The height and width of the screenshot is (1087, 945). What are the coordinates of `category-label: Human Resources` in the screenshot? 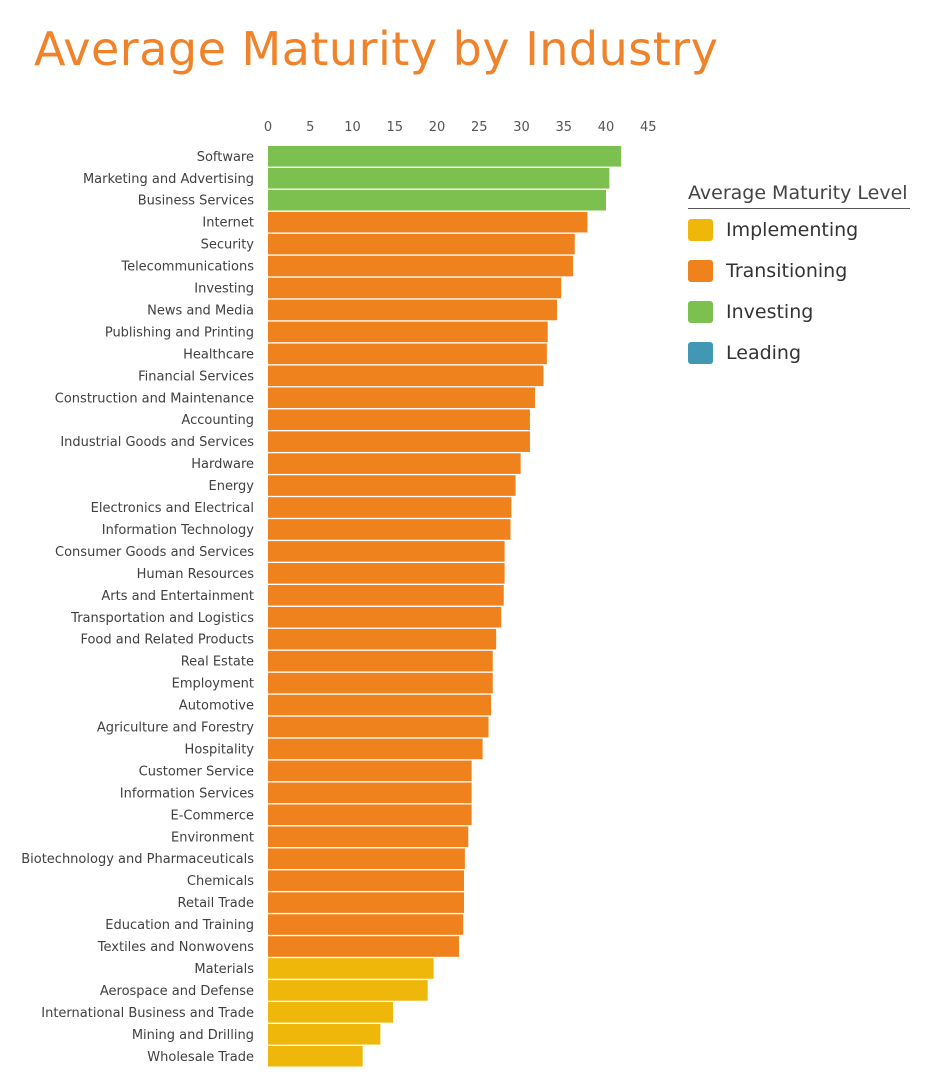 It's located at (196, 574).